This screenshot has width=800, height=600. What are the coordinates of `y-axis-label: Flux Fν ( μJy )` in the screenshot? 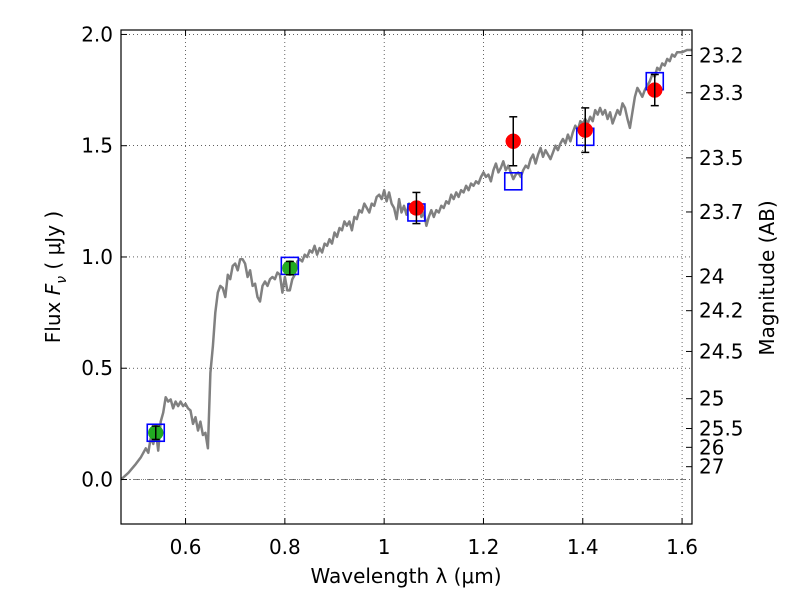 It's located at (55, 277).